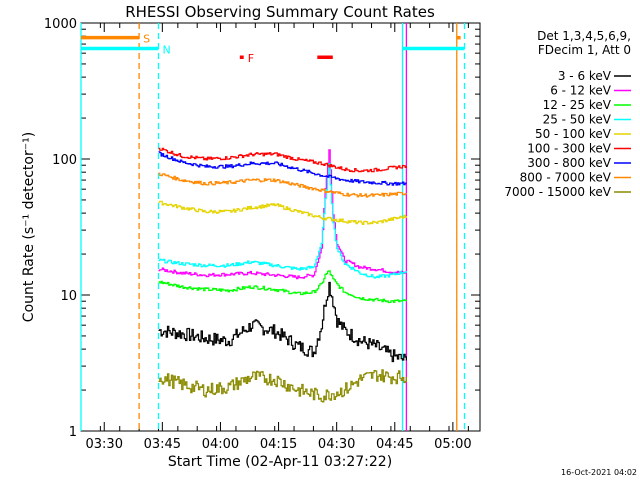  I want to click on legend-entry-label: 50 - 100 keV, so click(573, 134).